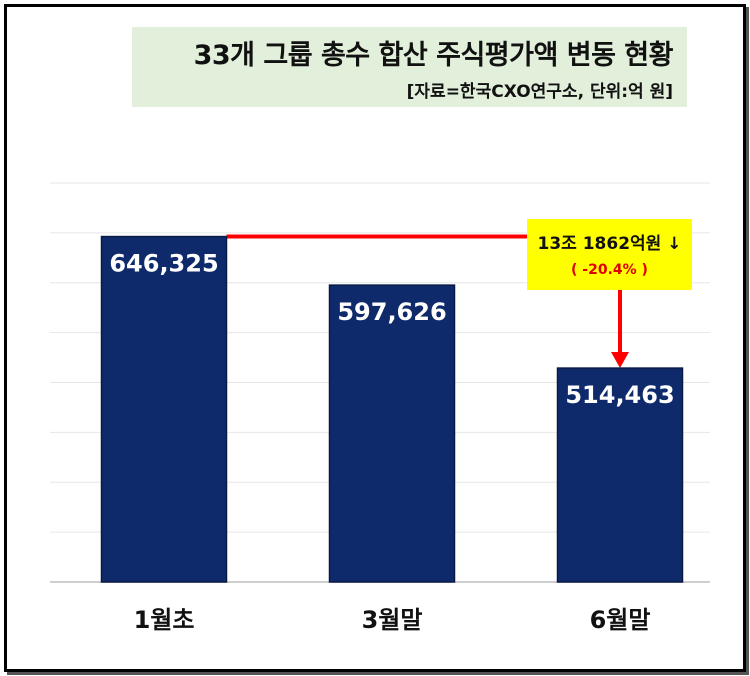 The width and height of the screenshot is (750, 676). Describe the element at coordinates (392, 620) in the screenshot. I see `x-tick-label: 3월말` at that location.